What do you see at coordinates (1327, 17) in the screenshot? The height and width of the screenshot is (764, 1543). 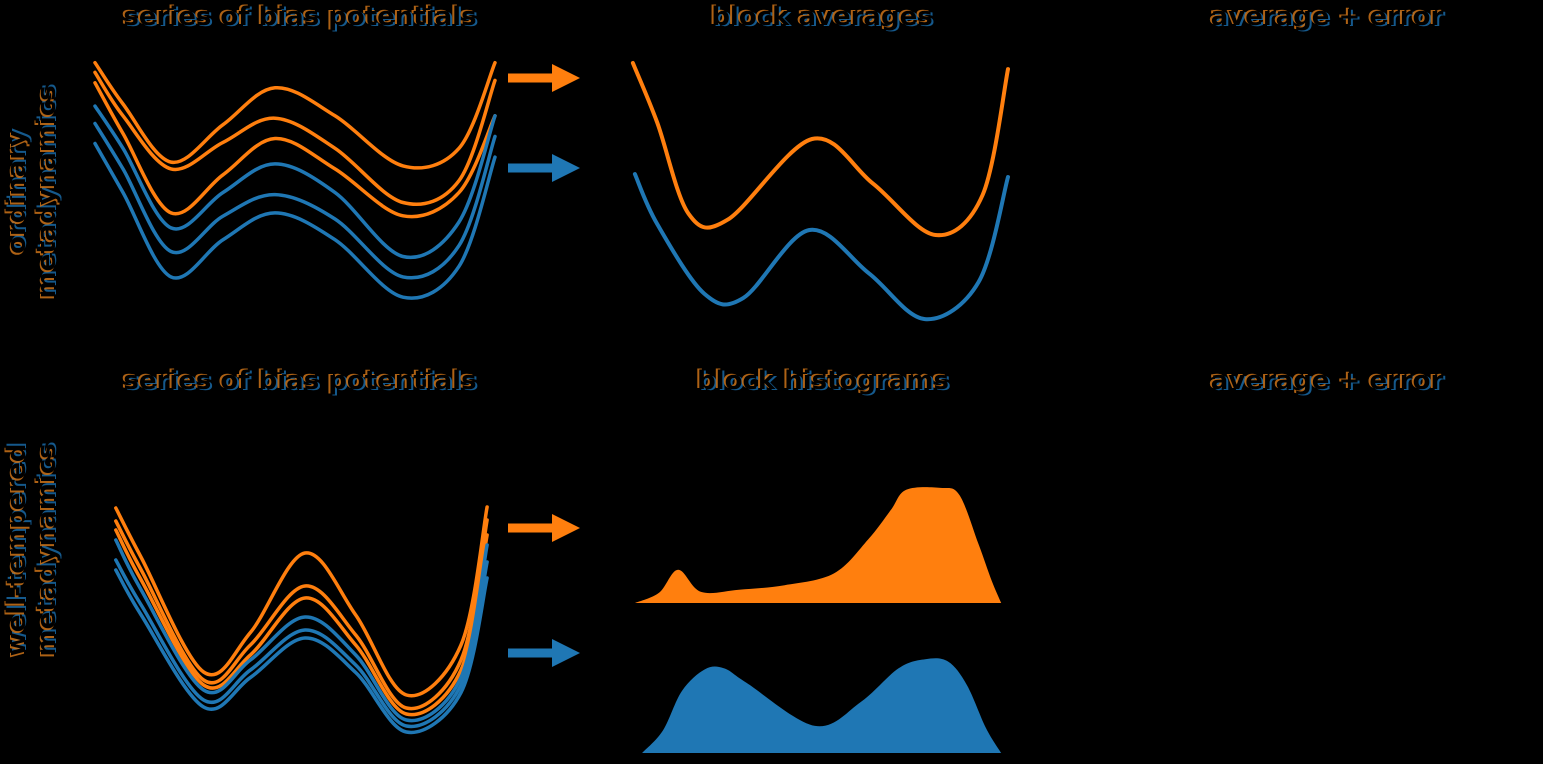 I see `title-average-error-top: average + error` at bounding box center [1327, 17].